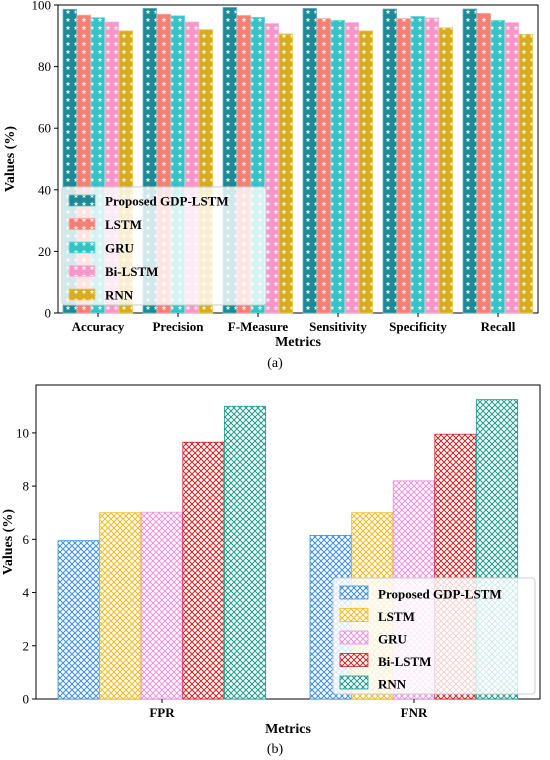  Describe the element at coordinates (288, 729) in the screenshot. I see `x-axis-label-b: Metrics` at that location.